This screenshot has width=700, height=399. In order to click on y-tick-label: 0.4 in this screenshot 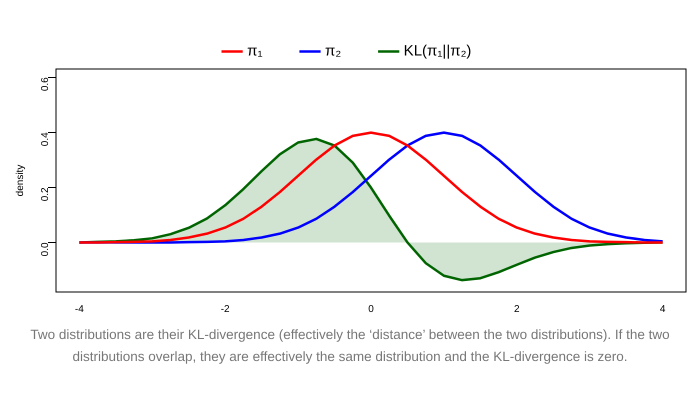, I will do `click(45, 139)`.